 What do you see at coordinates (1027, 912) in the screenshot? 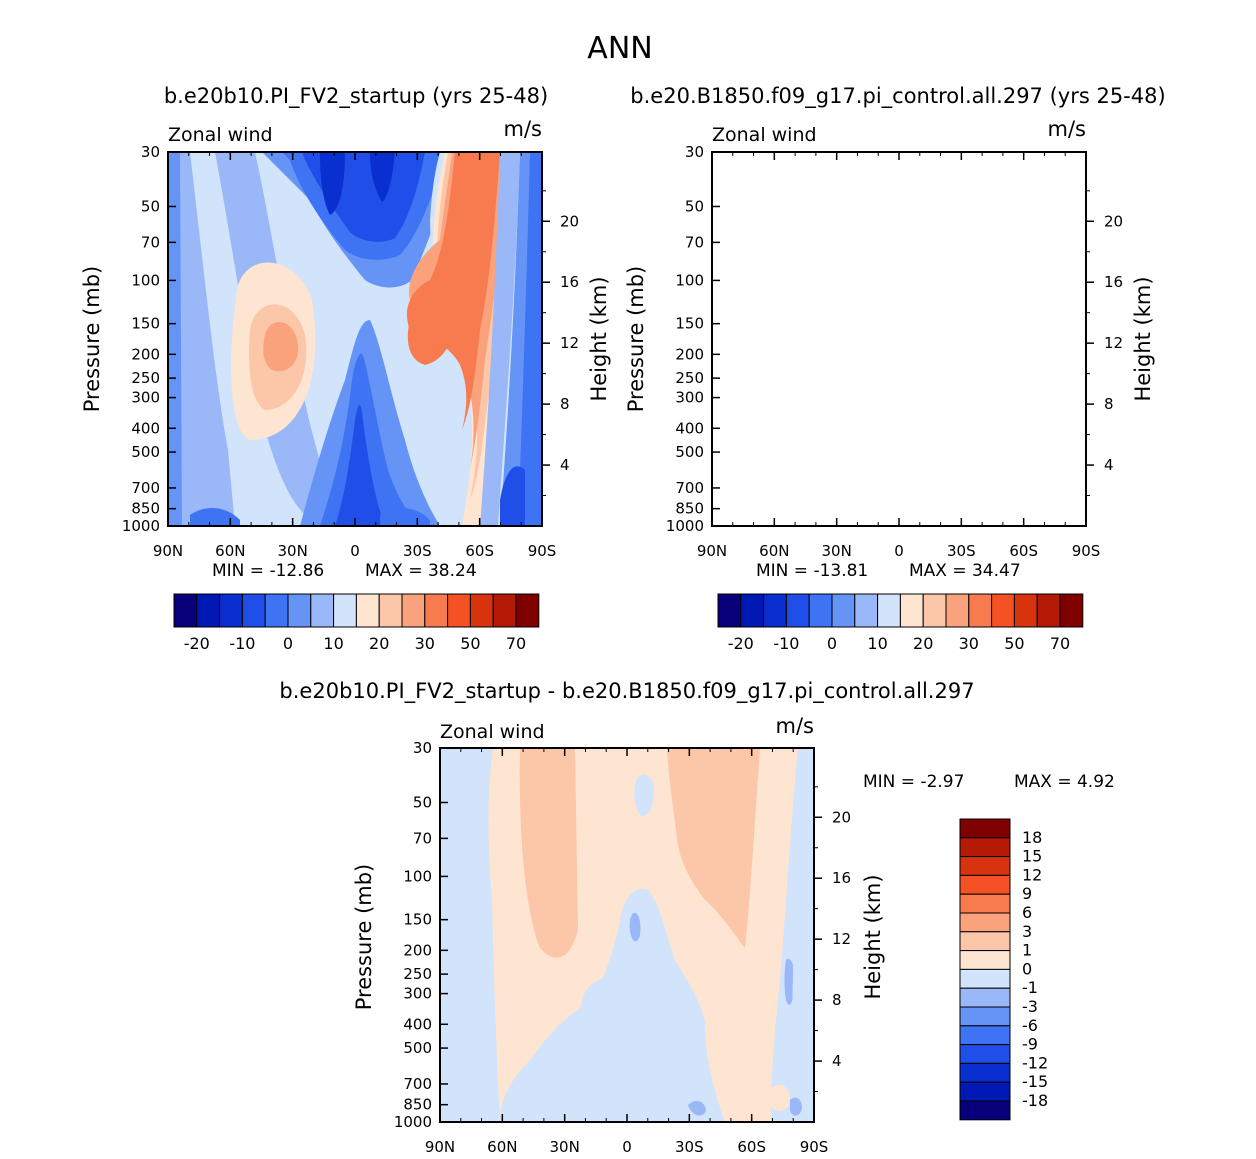
I see `colorbar-label: 6` at bounding box center [1027, 912].